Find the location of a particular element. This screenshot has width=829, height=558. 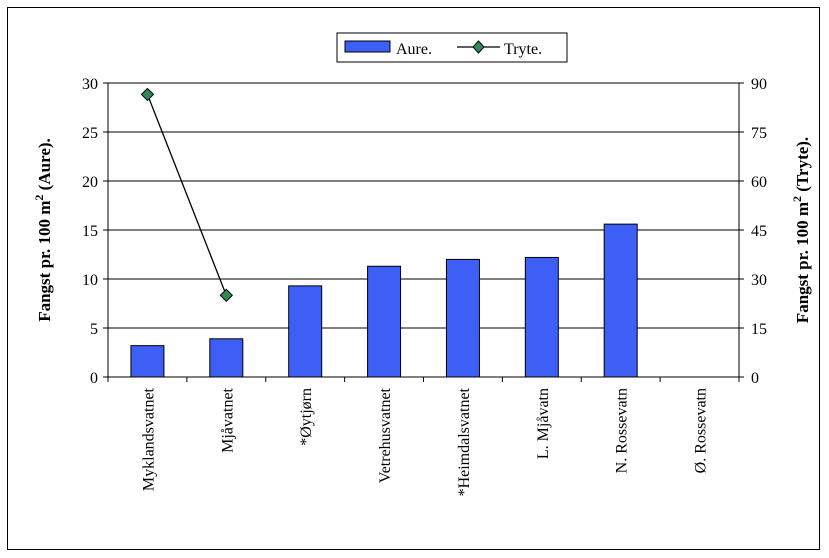

tryte-line is located at coordinates (186, 195).